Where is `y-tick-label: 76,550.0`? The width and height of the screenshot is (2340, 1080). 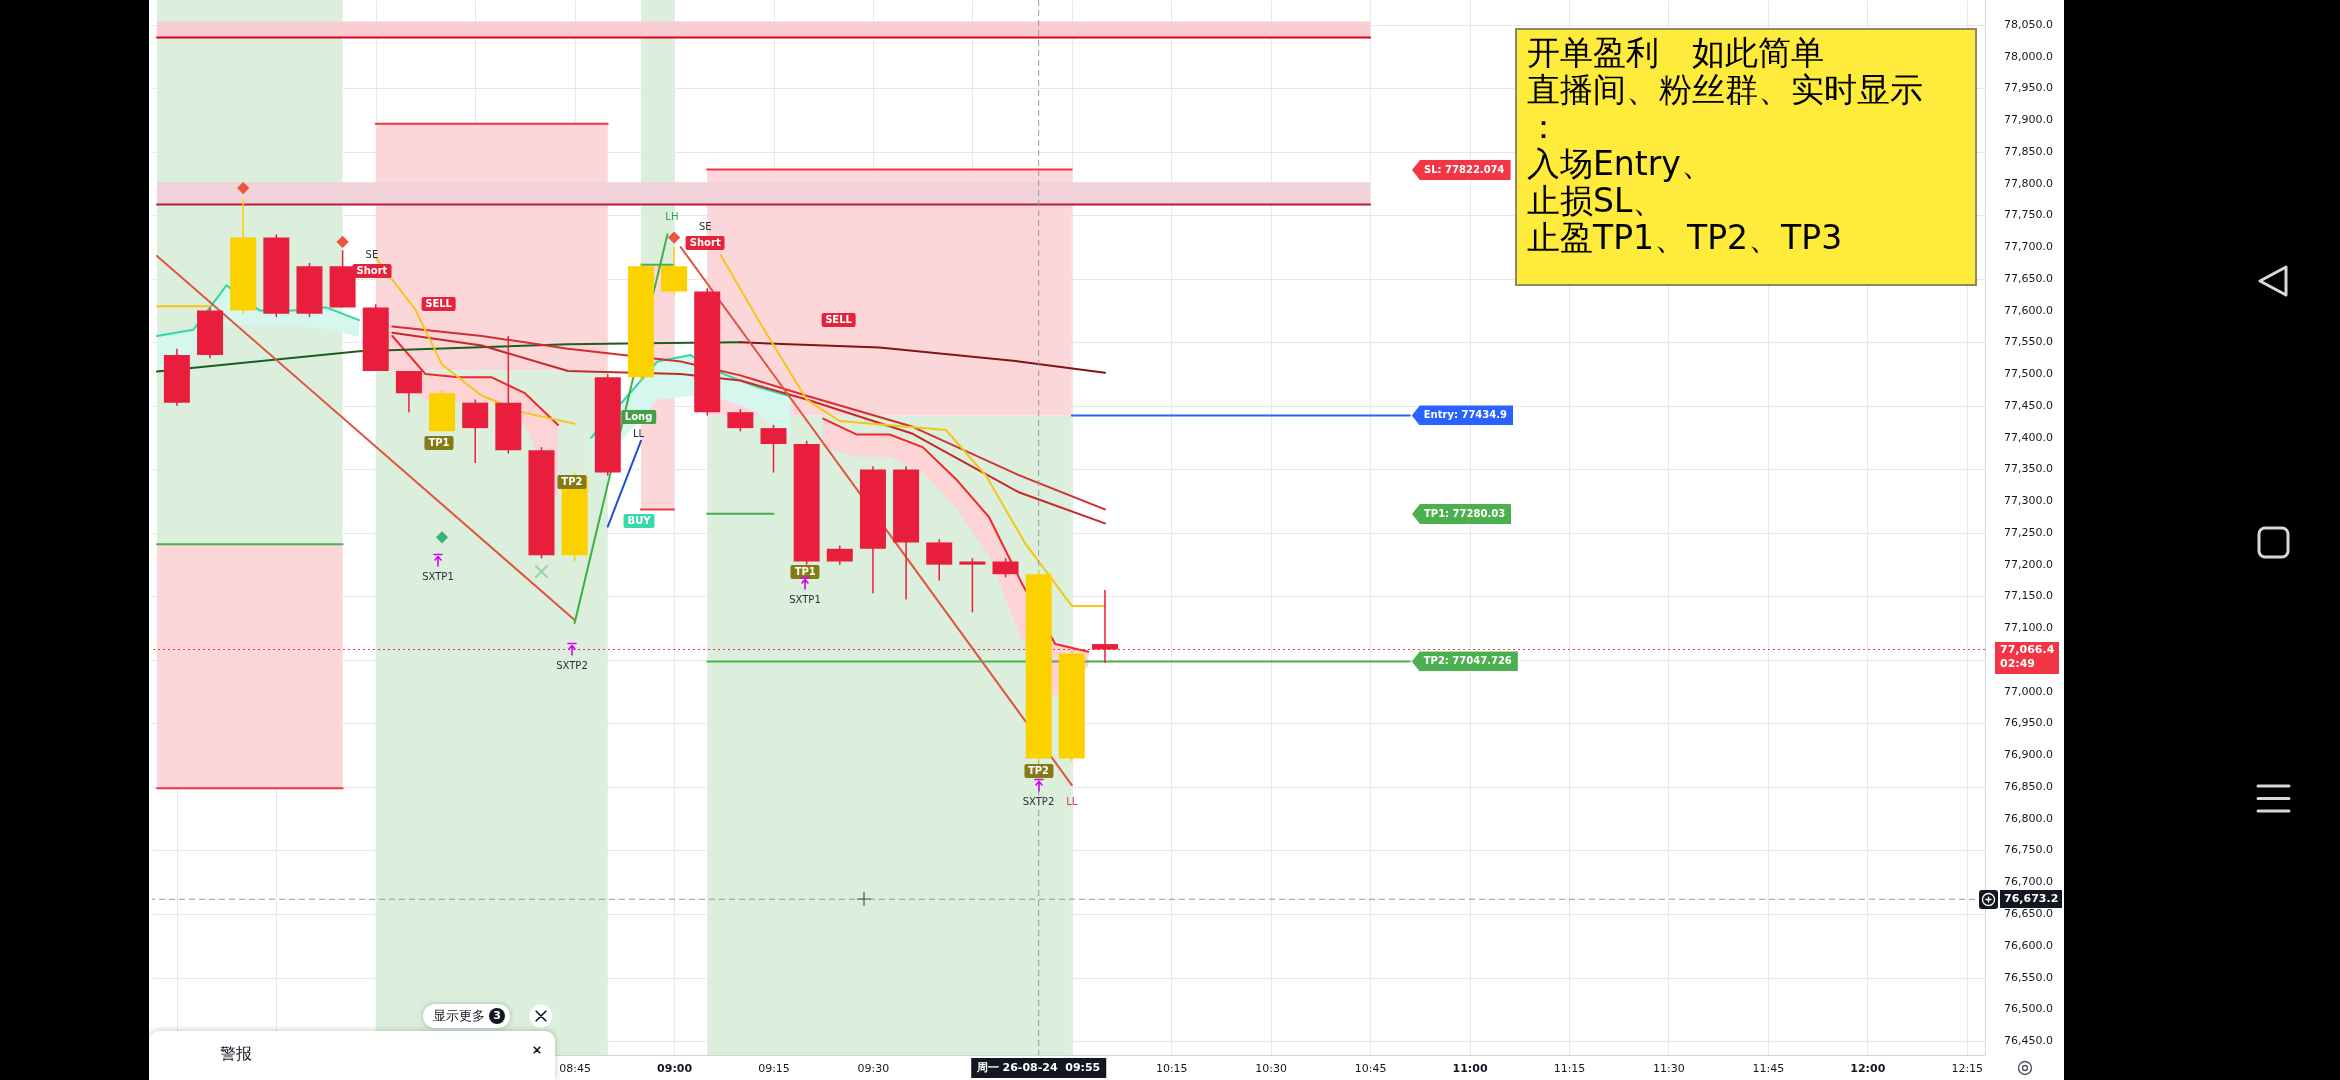 y-tick-label: 76,550.0 is located at coordinates (2028, 977).